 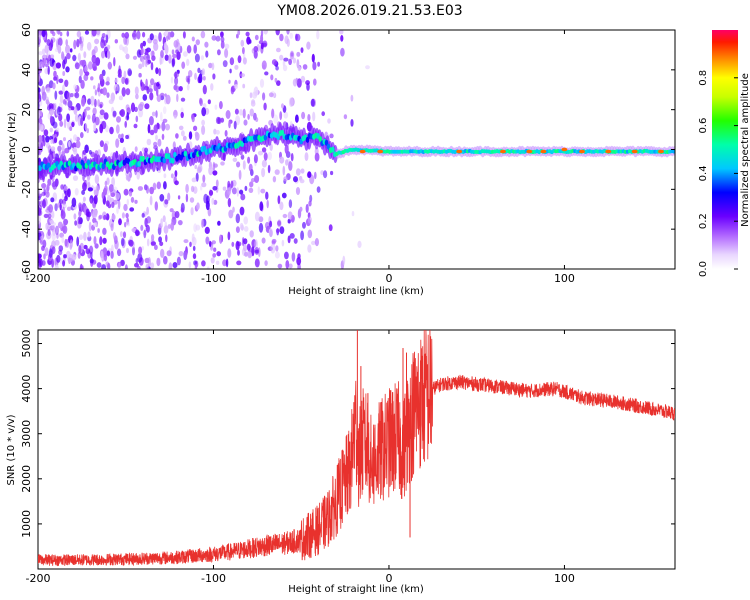 I want to click on y-tick-label: -60, so click(x=26, y=269).